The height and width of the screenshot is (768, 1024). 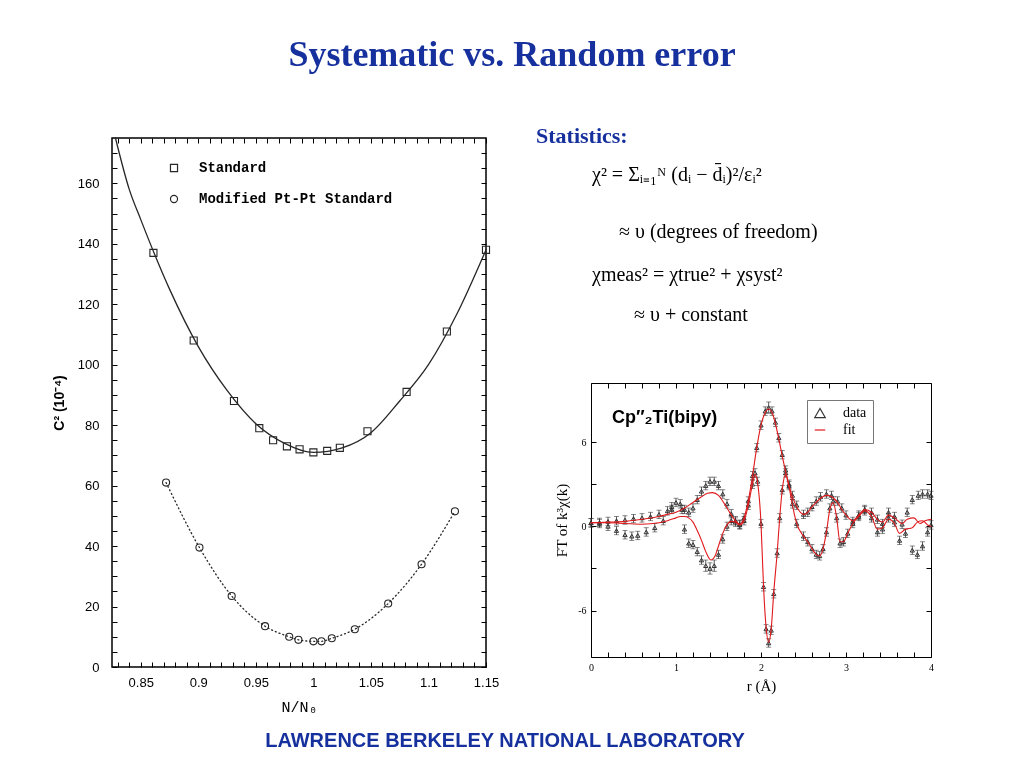 I want to click on y-tick-label: -6, so click(x=582, y=611).